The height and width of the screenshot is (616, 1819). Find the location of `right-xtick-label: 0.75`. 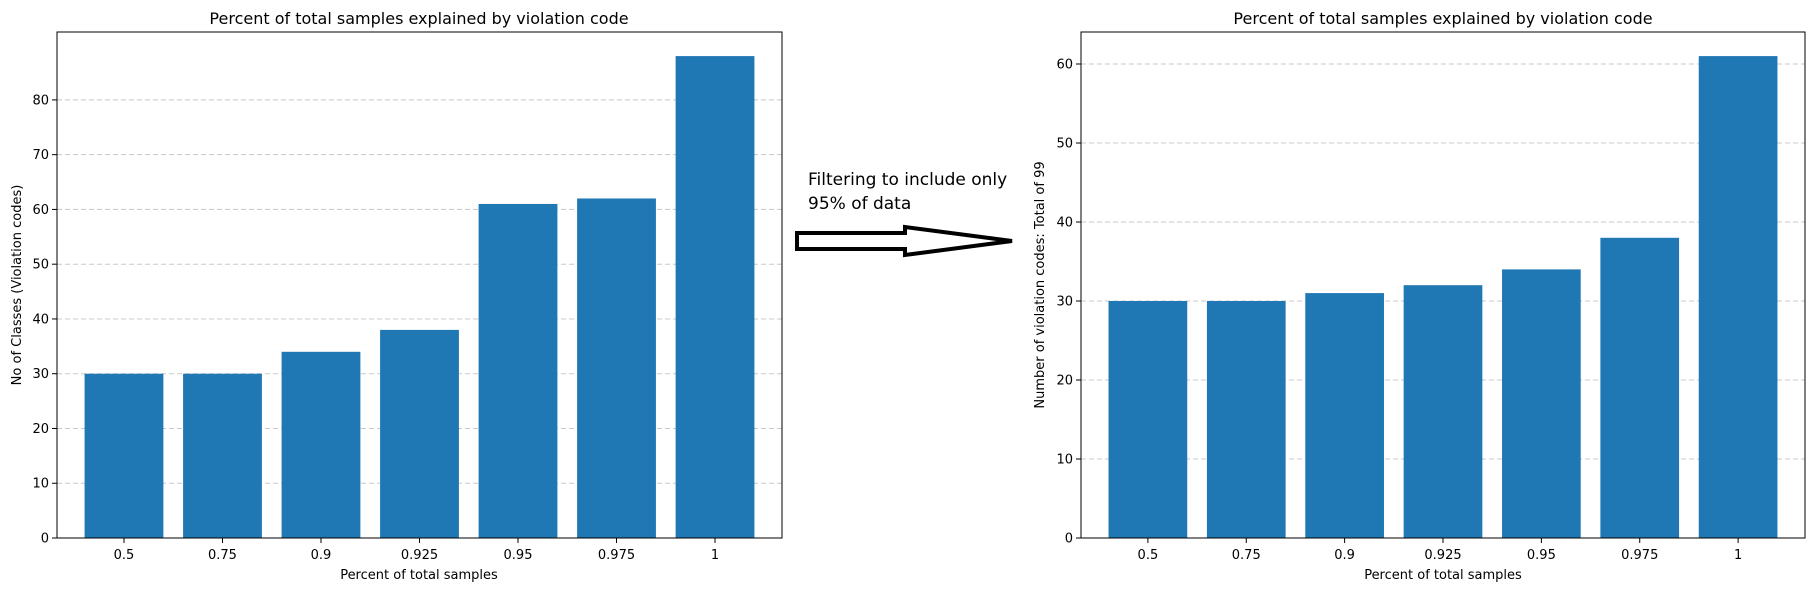

right-xtick-label: 0.75 is located at coordinates (1246, 555).